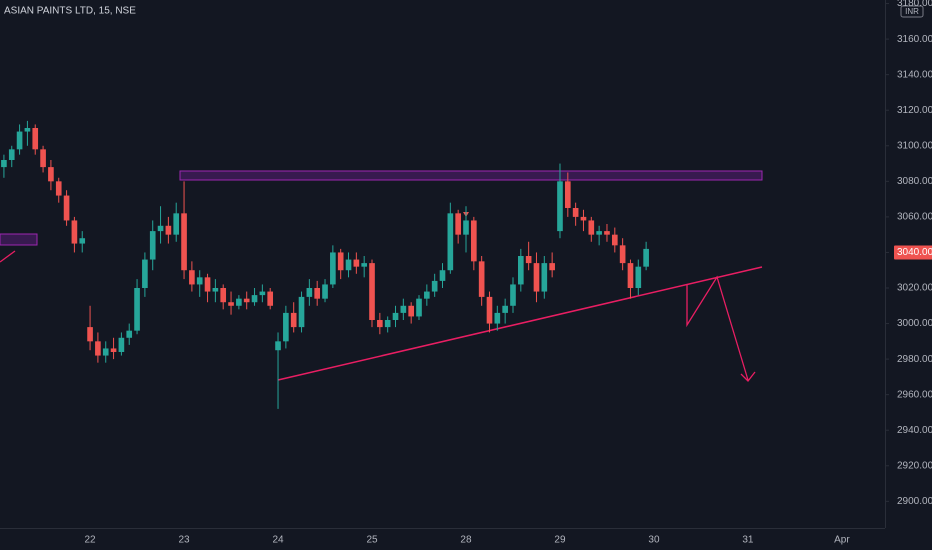 The width and height of the screenshot is (932, 550). What do you see at coordinates (184, 540) in the screenshot?
I see `x-tick-label: 23` at bounding box center [184, 540].